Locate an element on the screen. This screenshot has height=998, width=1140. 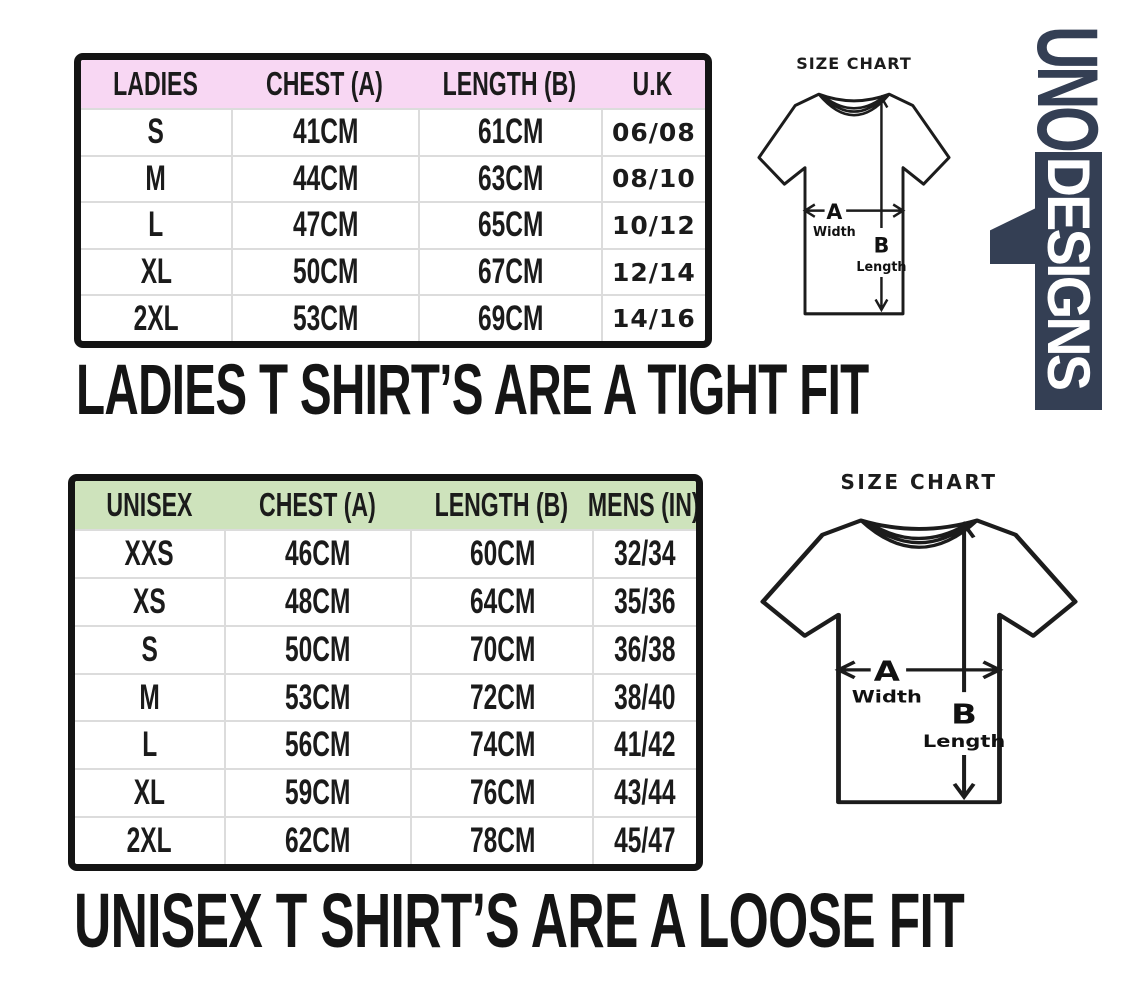
cell-value: 35/36 is located at coordinates (645, 601).